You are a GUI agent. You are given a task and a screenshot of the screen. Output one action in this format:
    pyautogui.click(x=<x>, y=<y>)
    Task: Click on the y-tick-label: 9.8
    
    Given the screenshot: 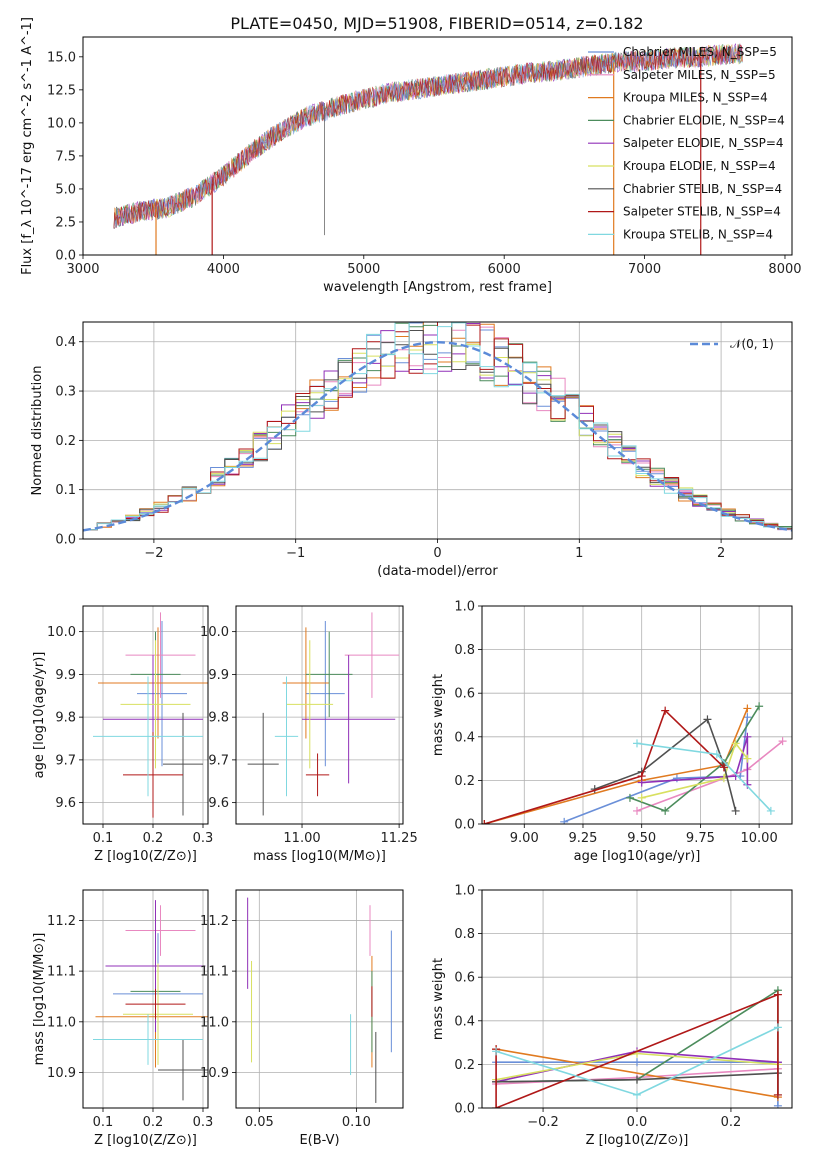 What is the action you would take?
    pyautogui.click(x=218, y=718)
    